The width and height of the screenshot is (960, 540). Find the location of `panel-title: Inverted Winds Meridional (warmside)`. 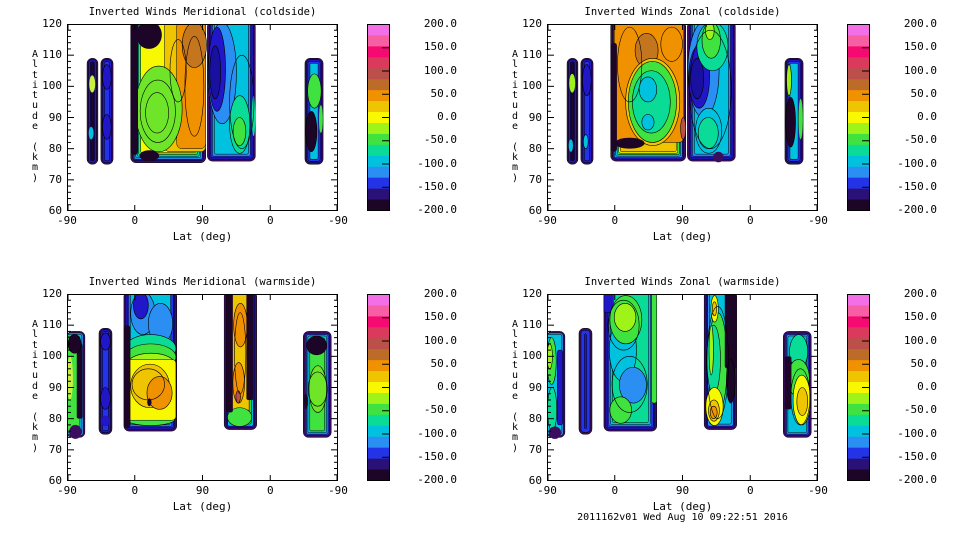

panel-title: Inverted Winds Meridional (warmside) is located at coordinates (202, 282).